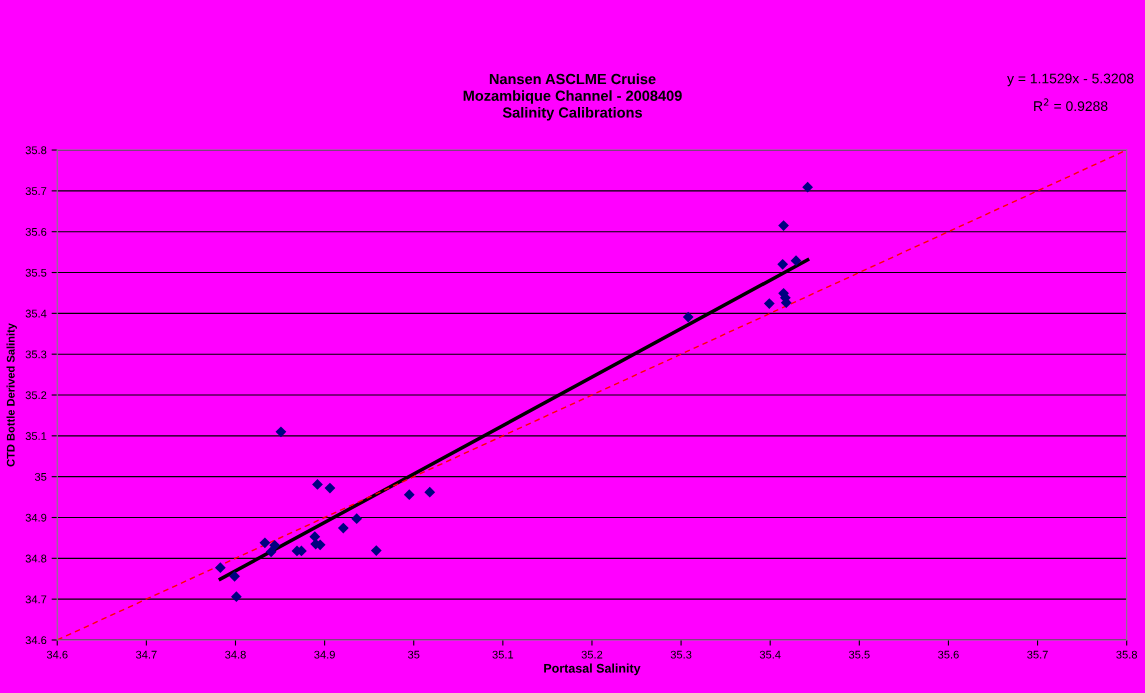  I want to click on text: R$^{2}$ = 0.9288, so click(1071, 105).